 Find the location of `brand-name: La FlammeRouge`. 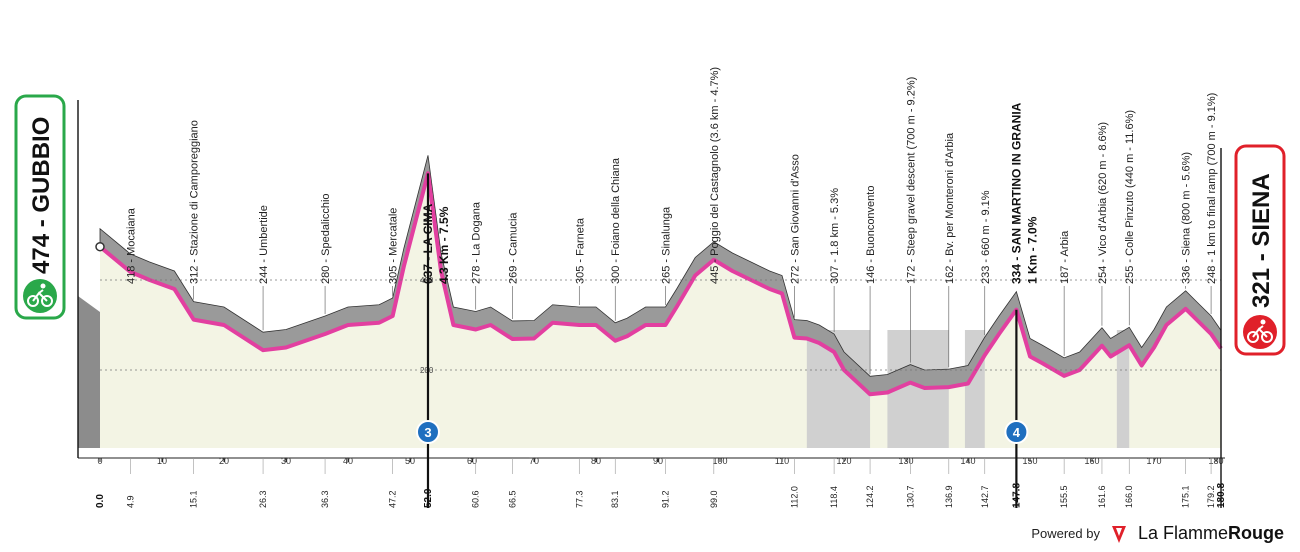

brand-name: La FlammeRouge is located at coordinates (1210, 533).